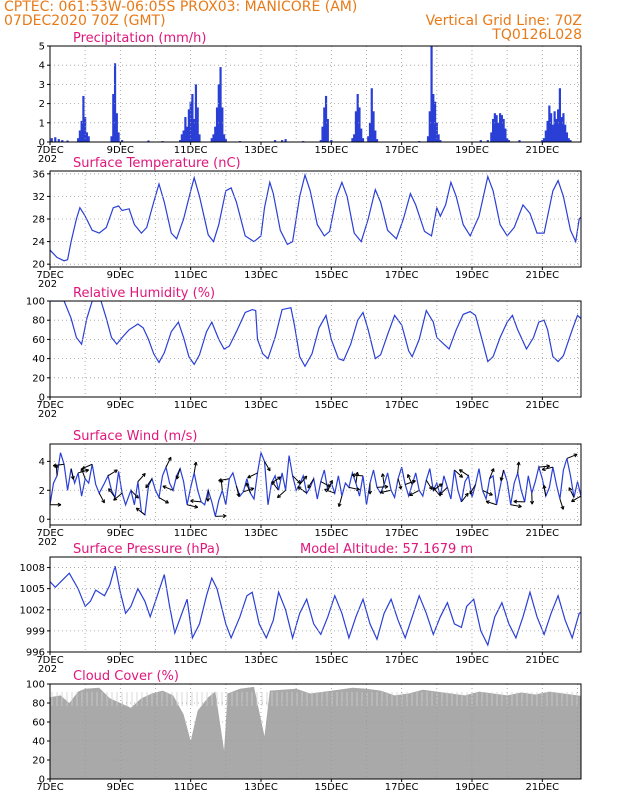  What do you see at coordinates (146, 549) in the screenshot?
I see `panel-title: Surface Pressure (hPa)` at bounding box center [146, 549].